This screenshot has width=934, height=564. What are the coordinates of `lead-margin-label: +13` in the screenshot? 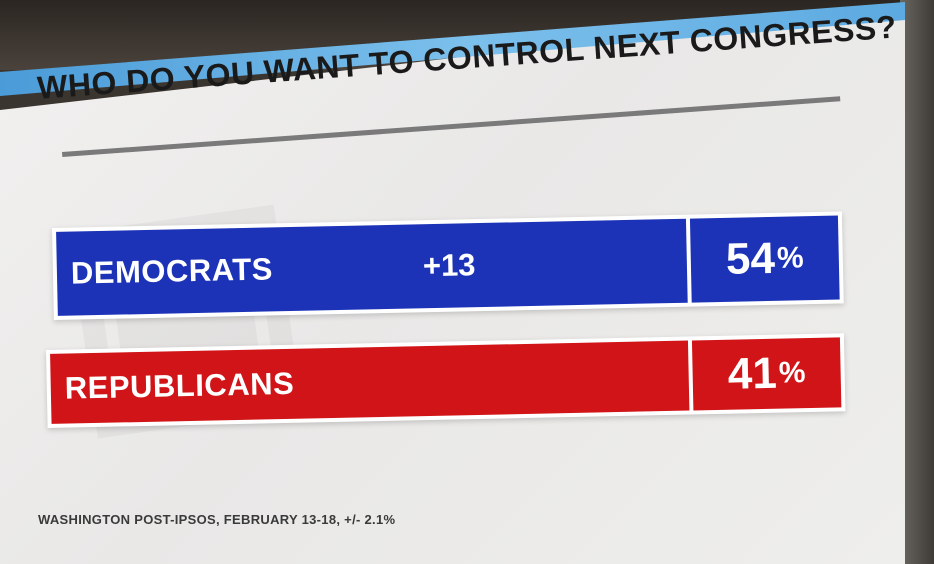 It's located at (449, 265).